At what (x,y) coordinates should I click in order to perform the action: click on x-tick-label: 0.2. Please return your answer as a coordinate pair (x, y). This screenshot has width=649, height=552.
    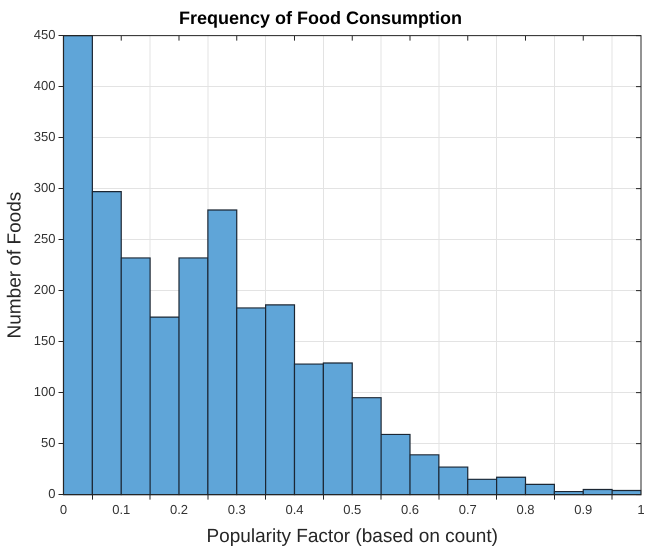
    Looking at the image, I should click on (179, 509).